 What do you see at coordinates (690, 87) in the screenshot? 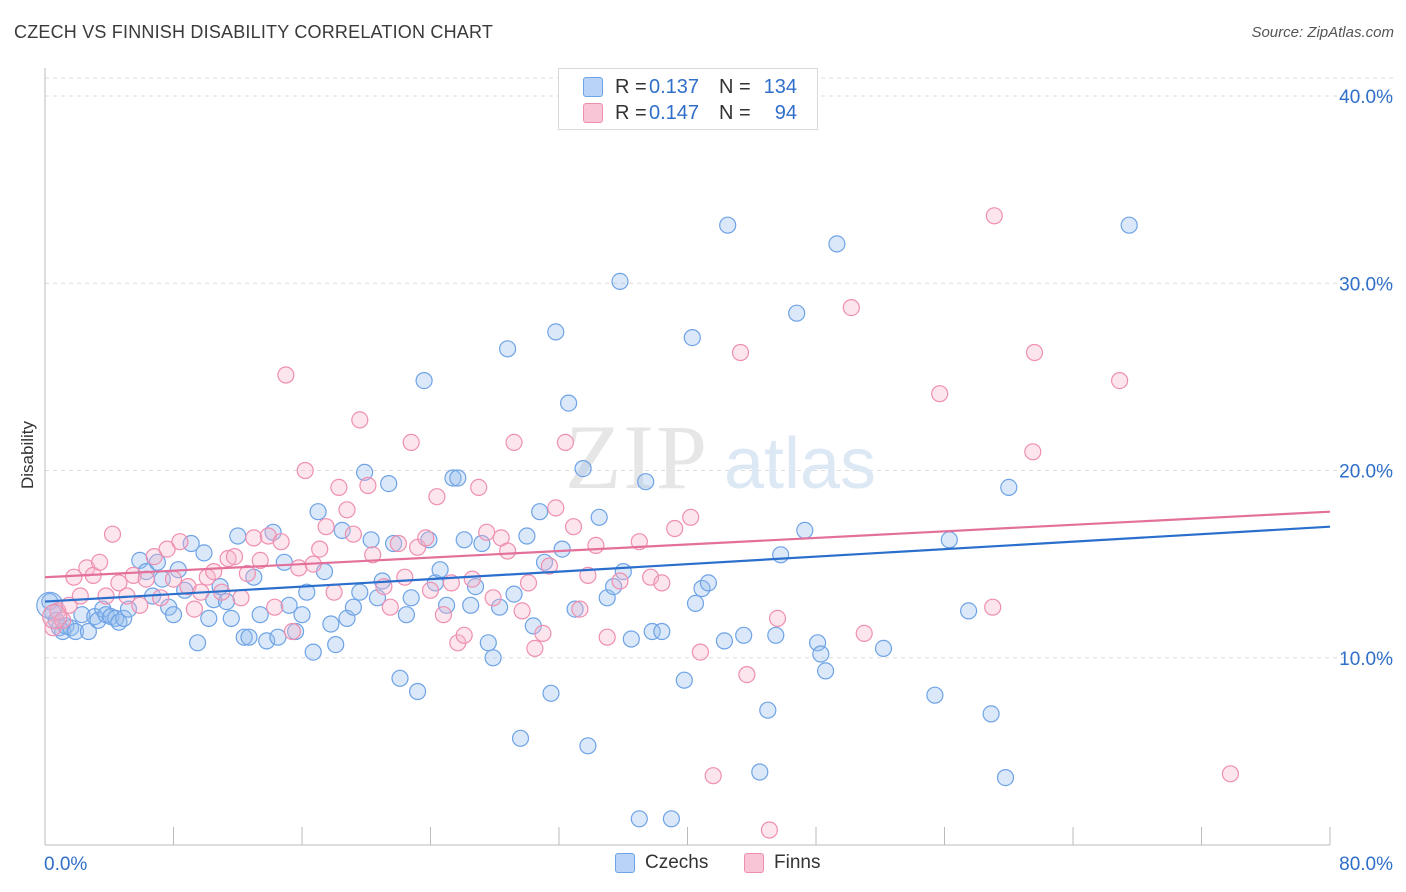
I see `stats-legend-row-czechs: R = 0.137 N = 134` at bounding box center [690, 87].